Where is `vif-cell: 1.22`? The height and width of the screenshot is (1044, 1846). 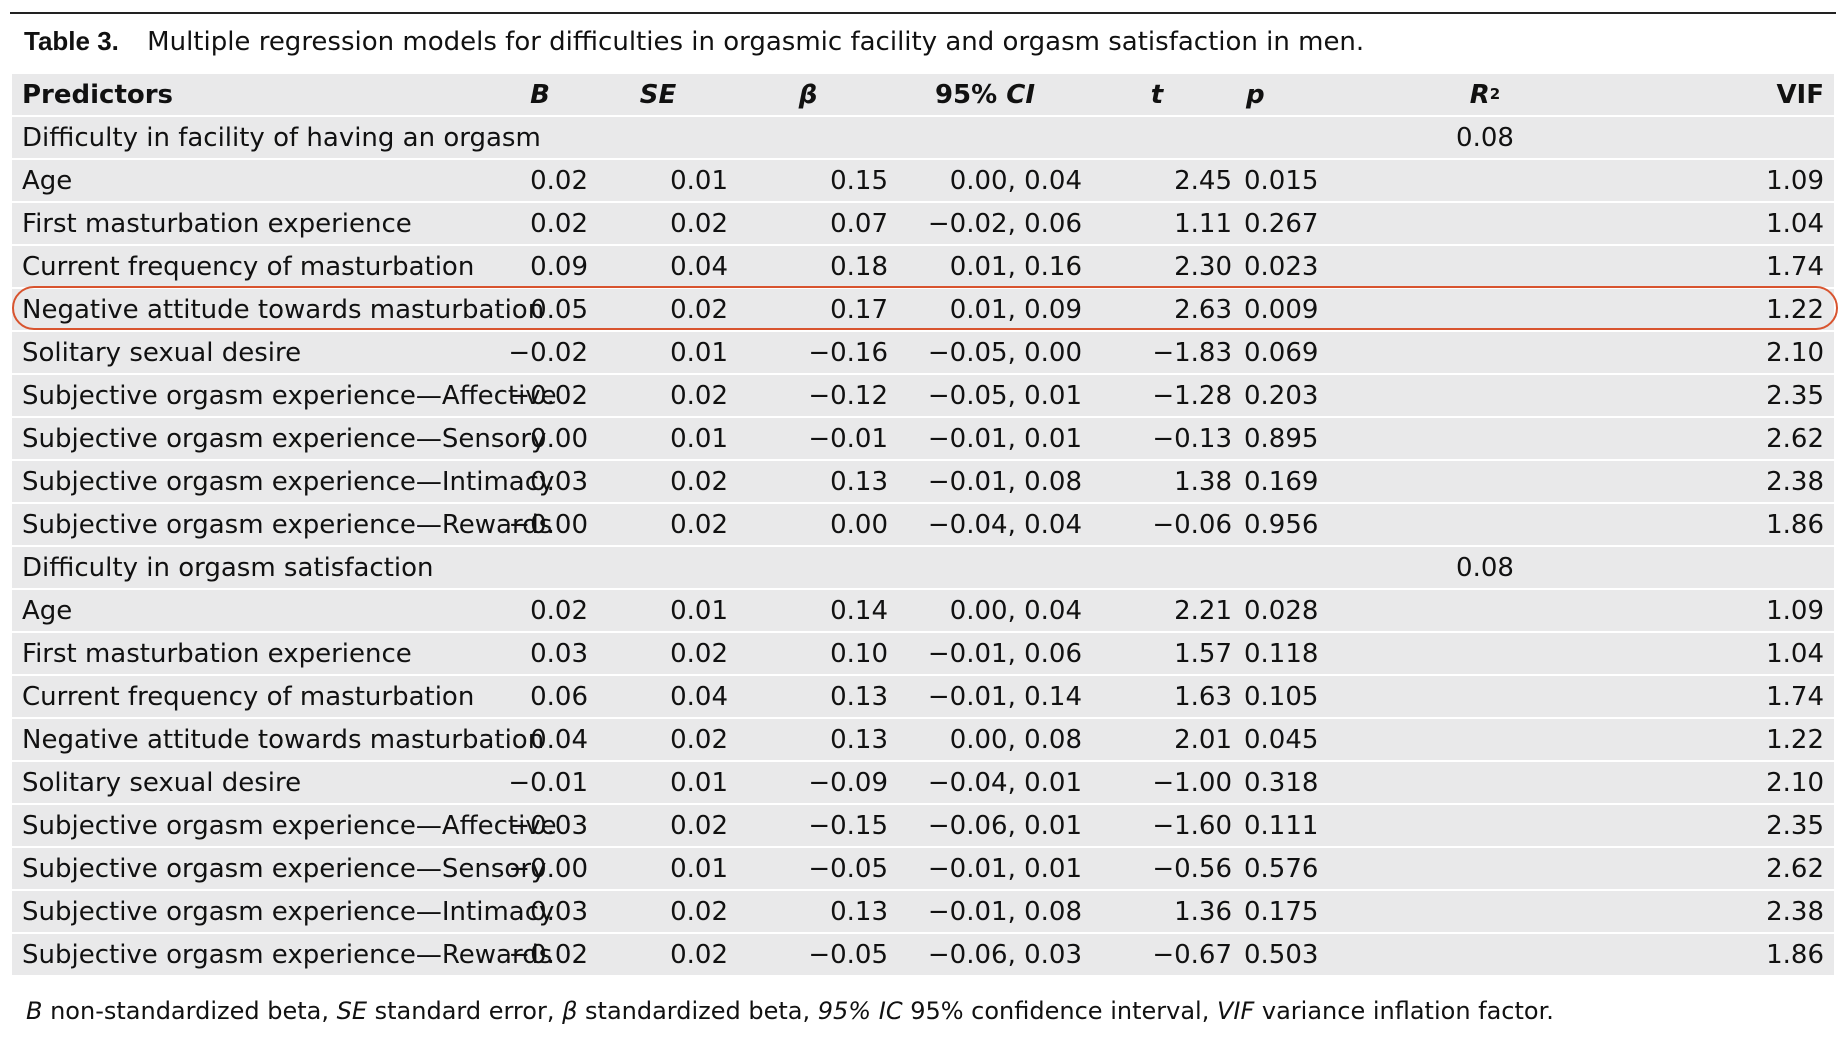 vif-cell: 1.22 is located at coordinates (1703, 739).